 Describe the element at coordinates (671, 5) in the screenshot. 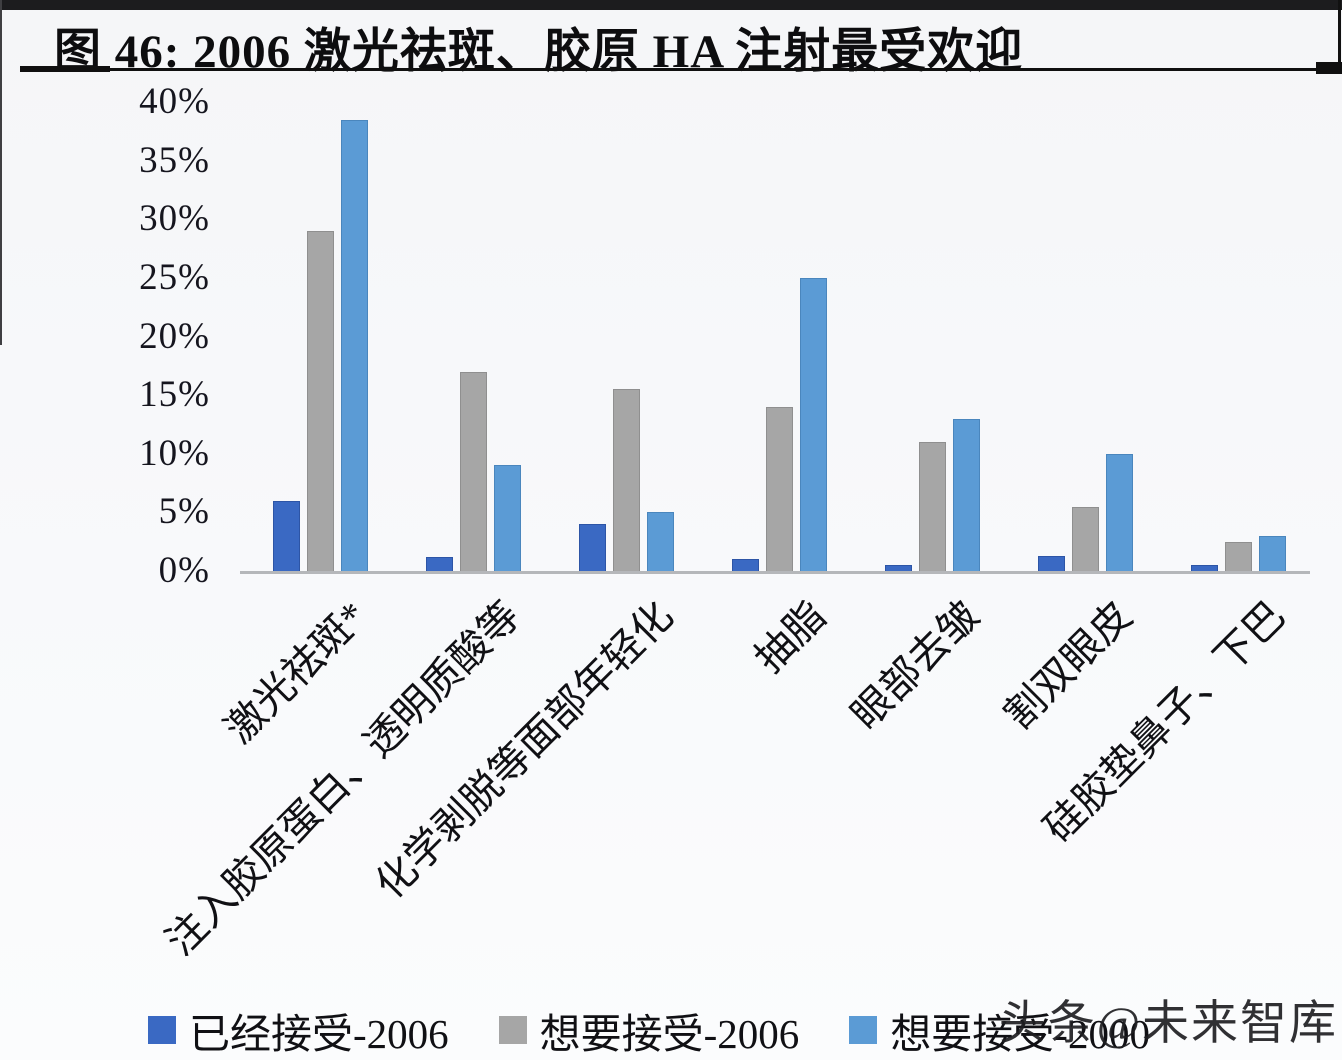

I see `top-black-border` at that location.